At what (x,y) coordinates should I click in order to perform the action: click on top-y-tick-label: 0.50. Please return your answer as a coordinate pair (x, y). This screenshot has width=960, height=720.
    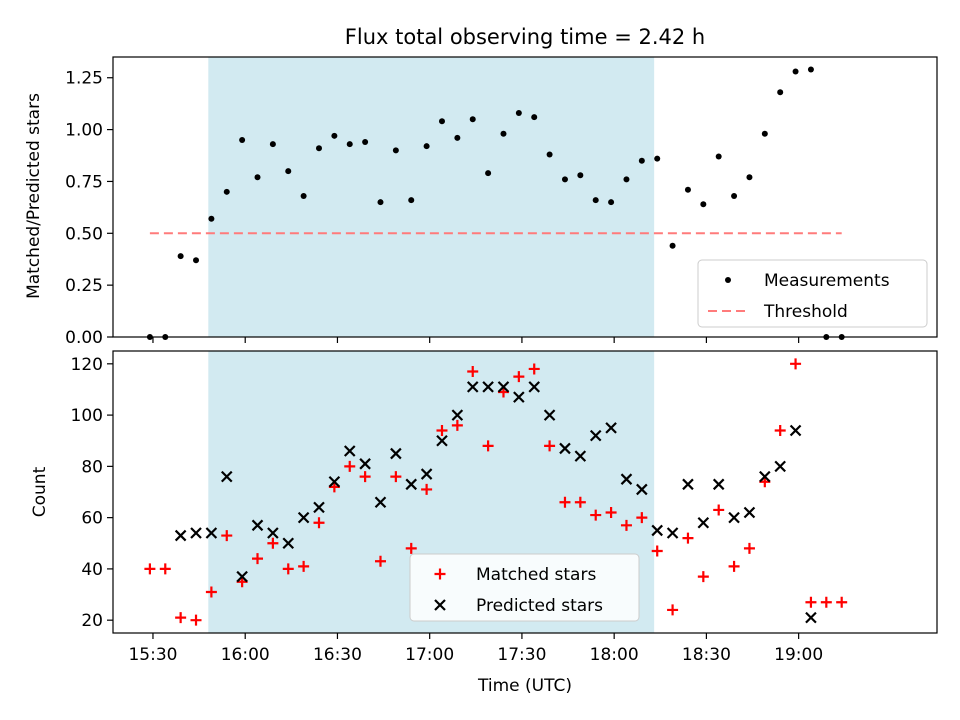
    Looking at the image, I should click on (84, 234).